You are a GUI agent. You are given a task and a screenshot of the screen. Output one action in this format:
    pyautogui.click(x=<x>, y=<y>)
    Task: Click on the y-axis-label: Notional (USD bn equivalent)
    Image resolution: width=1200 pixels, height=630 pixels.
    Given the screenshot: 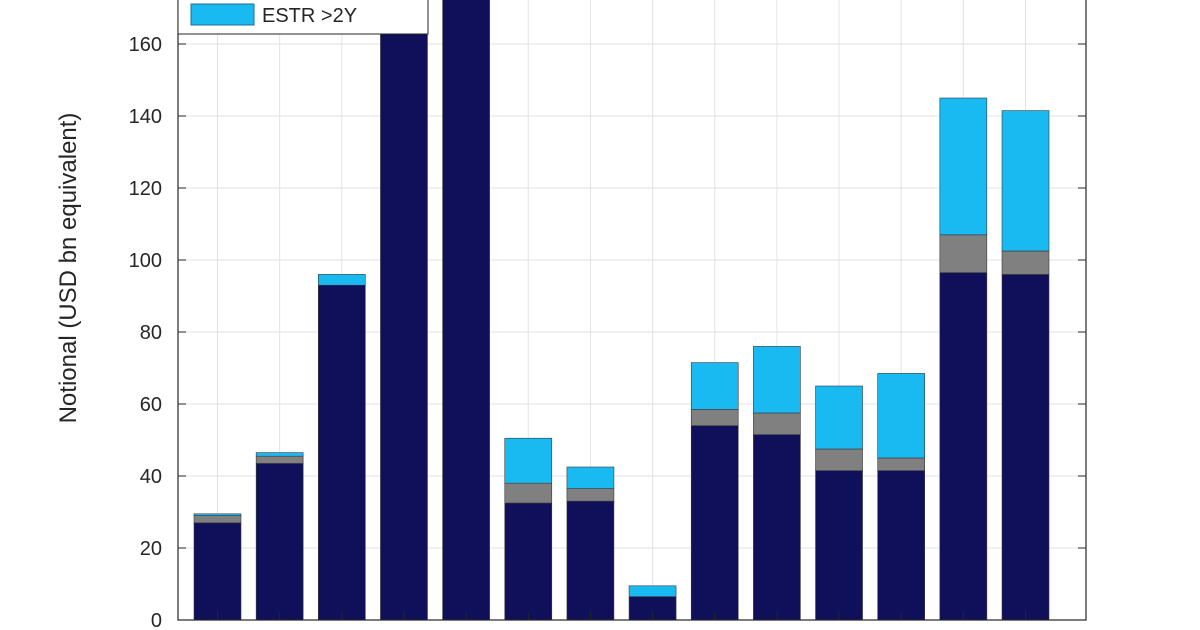 What is the action you would take?
    pyautogui.click(x=68, y=268)
    